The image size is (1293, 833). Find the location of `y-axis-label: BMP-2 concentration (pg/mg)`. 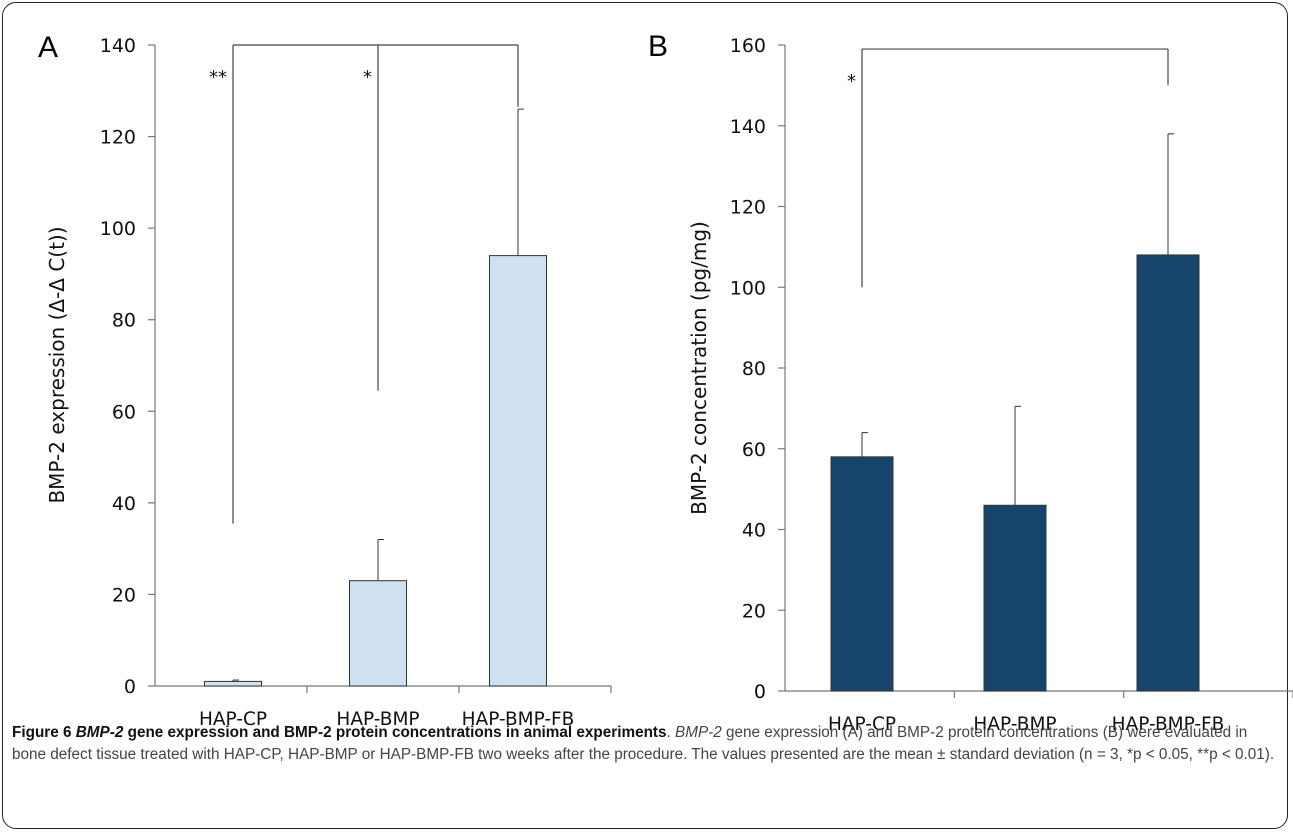

y-axis-label: BMP-2 concentration (pg/mg) is located at coordinates (699, 368).